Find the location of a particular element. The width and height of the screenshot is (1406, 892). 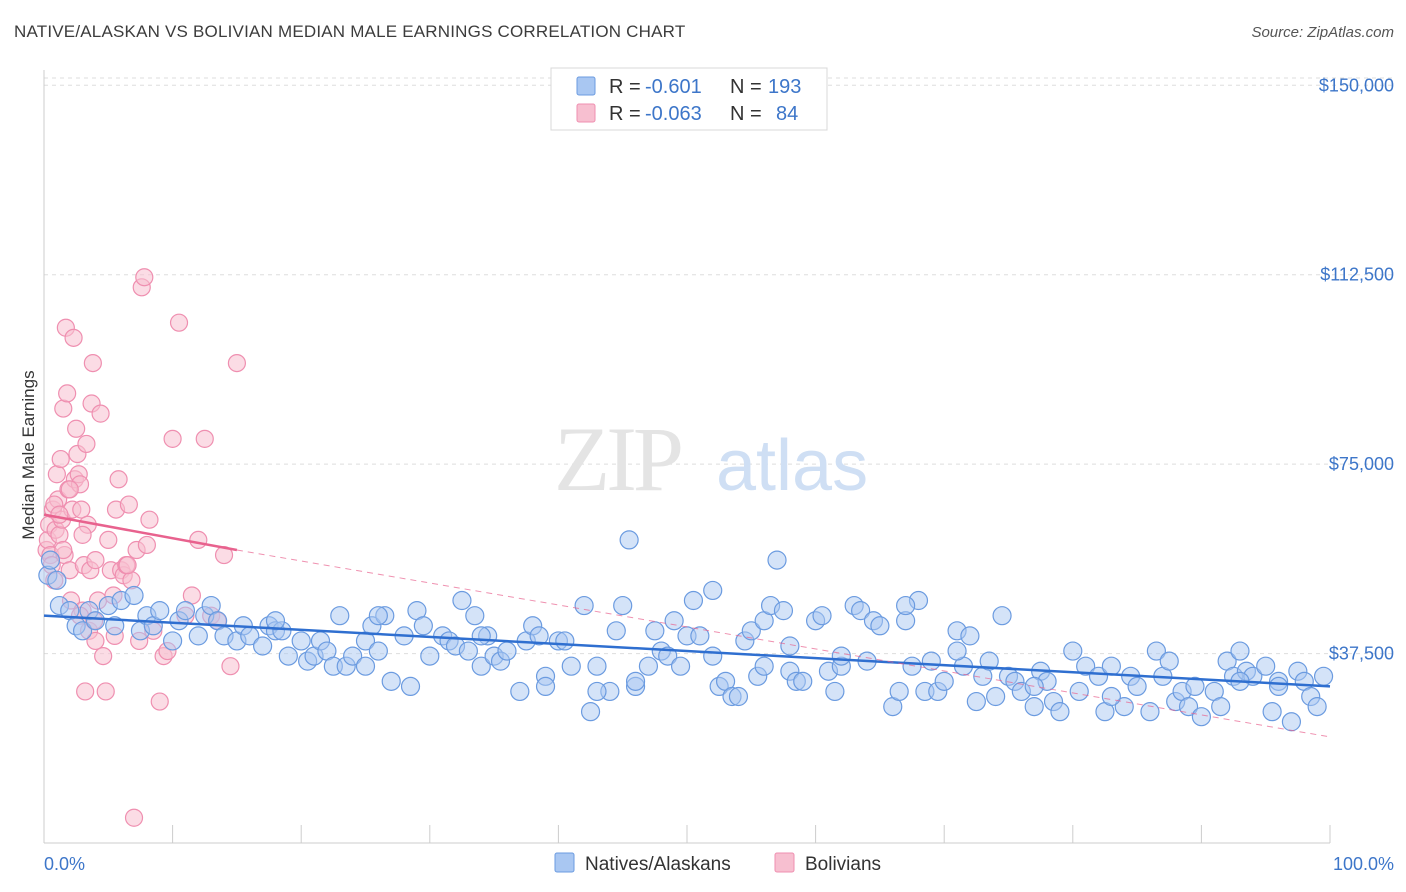

x-tick-label-start: 0.0% is located at coordinates (64, 864).